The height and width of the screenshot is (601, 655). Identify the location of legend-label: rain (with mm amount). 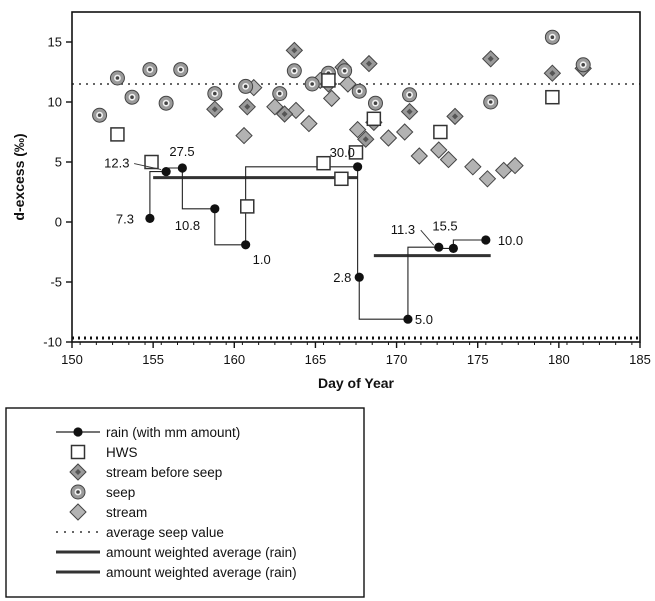
(173, 432).